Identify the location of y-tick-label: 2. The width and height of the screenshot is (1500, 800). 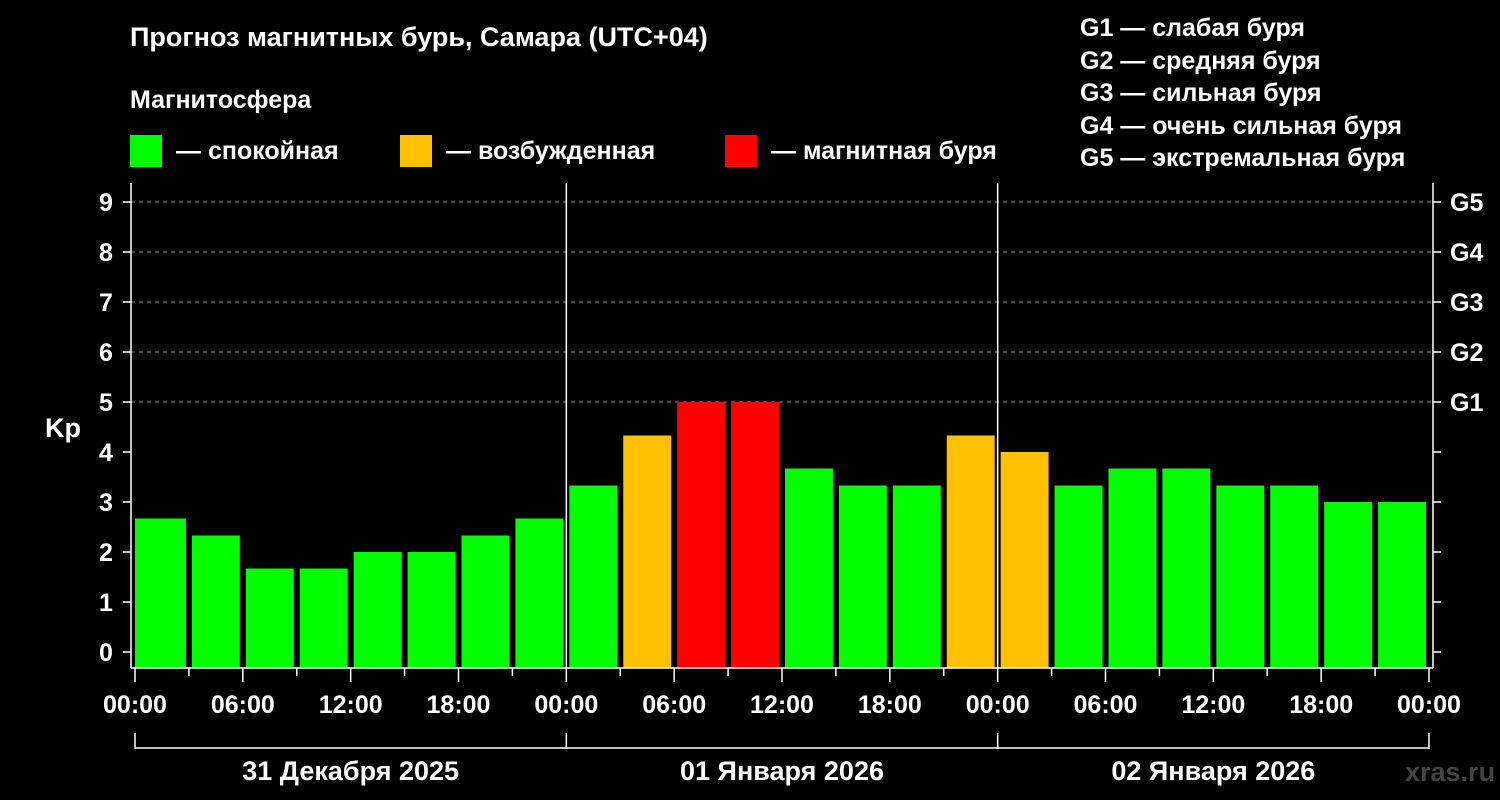
(106, 553).